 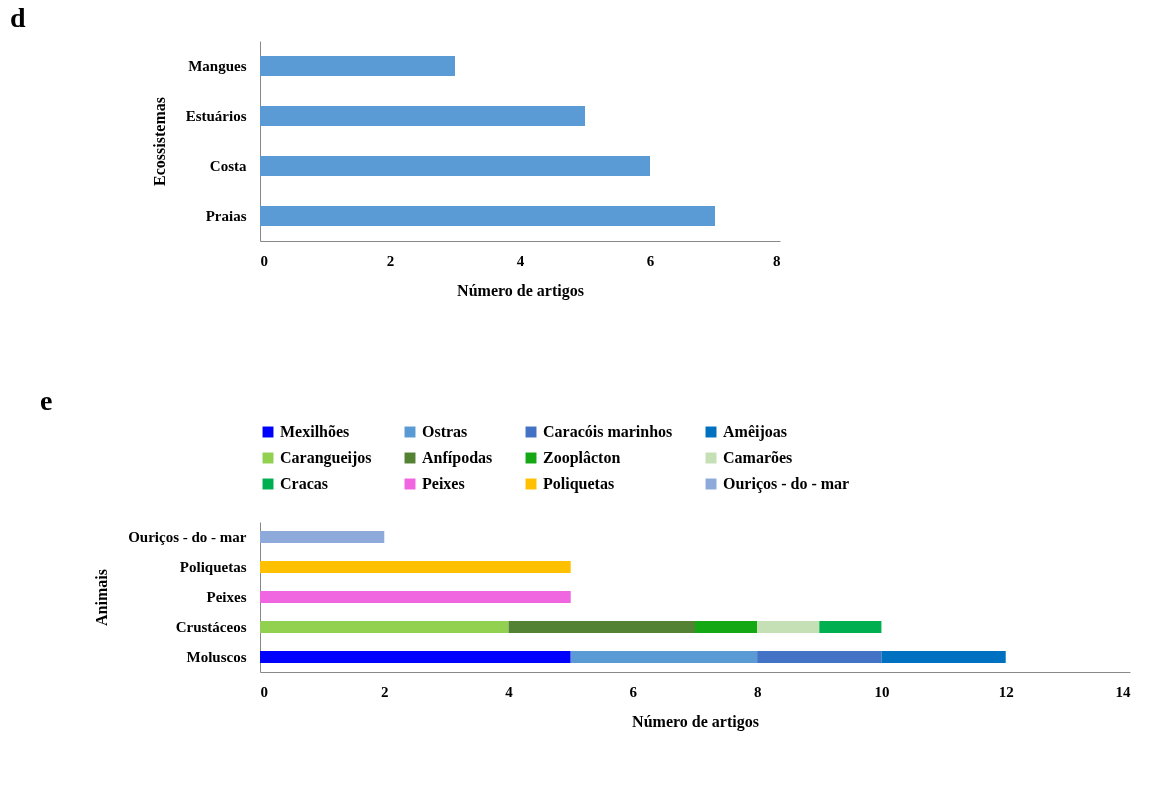 I want to click on y-tick-label: Peixes, so click(x=226, y=597).